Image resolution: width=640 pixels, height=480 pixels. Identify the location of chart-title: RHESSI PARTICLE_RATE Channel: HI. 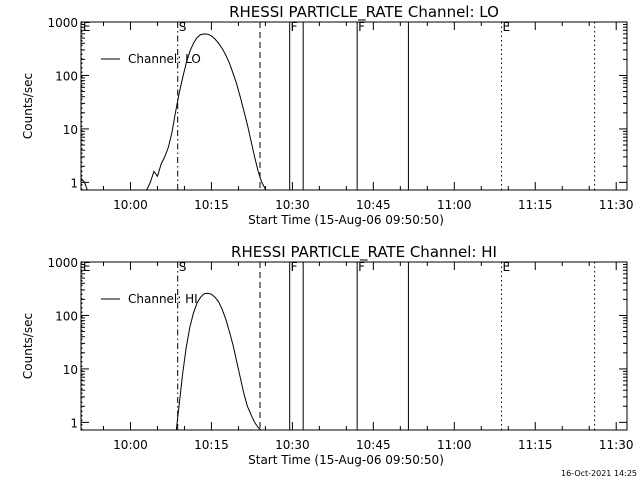
(364, 252).